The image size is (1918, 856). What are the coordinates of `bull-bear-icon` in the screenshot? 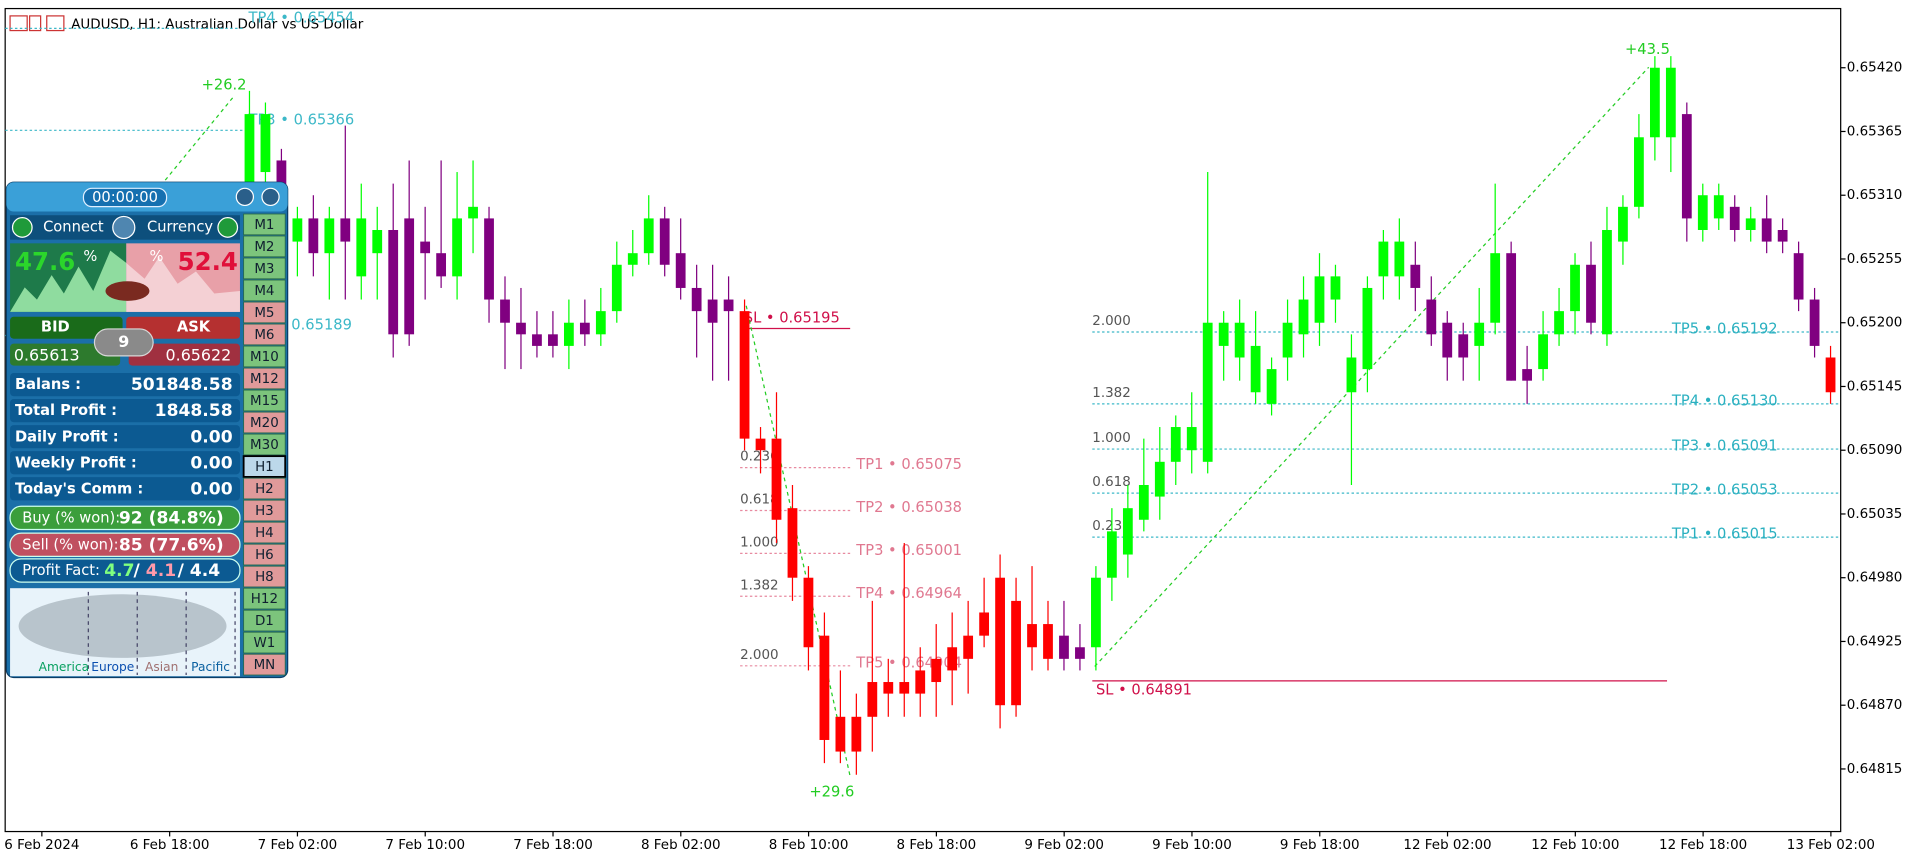 It's located at (127, 291).